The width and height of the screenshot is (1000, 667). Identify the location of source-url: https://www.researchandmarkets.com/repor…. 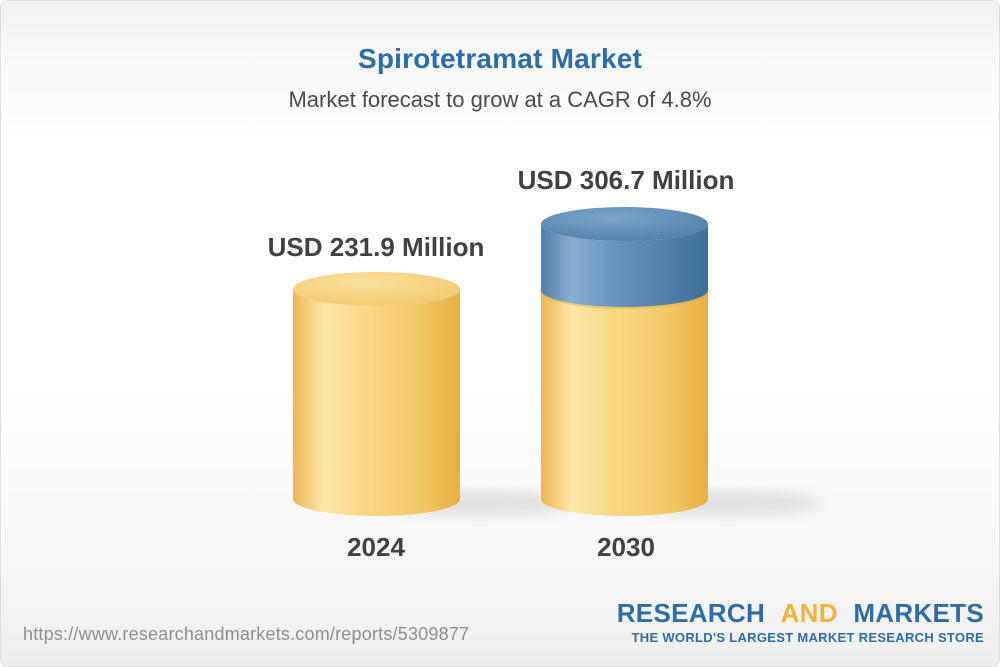
(246, 634).